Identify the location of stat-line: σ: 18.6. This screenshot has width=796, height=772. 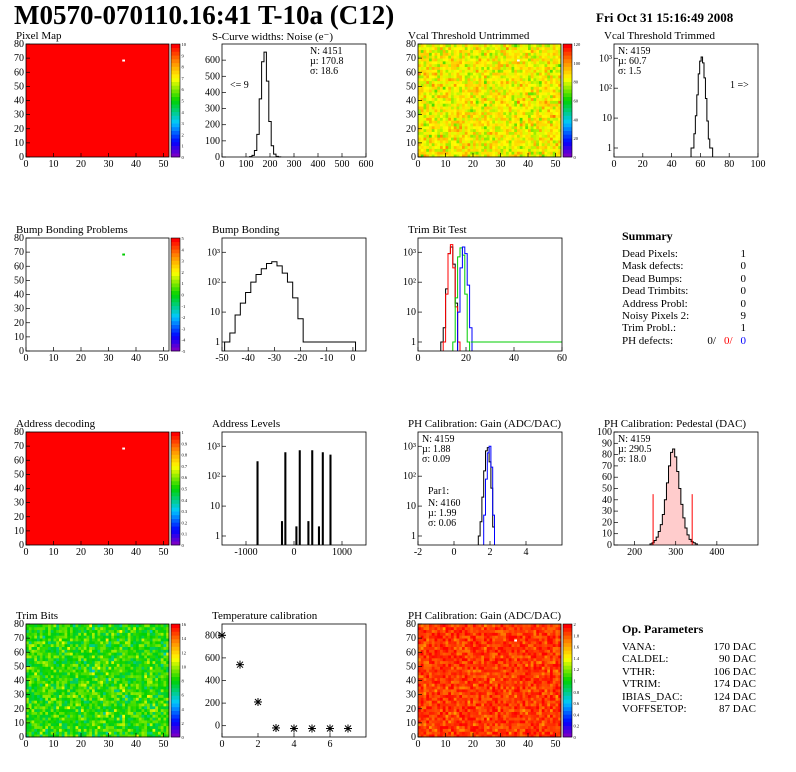
(324, 71).